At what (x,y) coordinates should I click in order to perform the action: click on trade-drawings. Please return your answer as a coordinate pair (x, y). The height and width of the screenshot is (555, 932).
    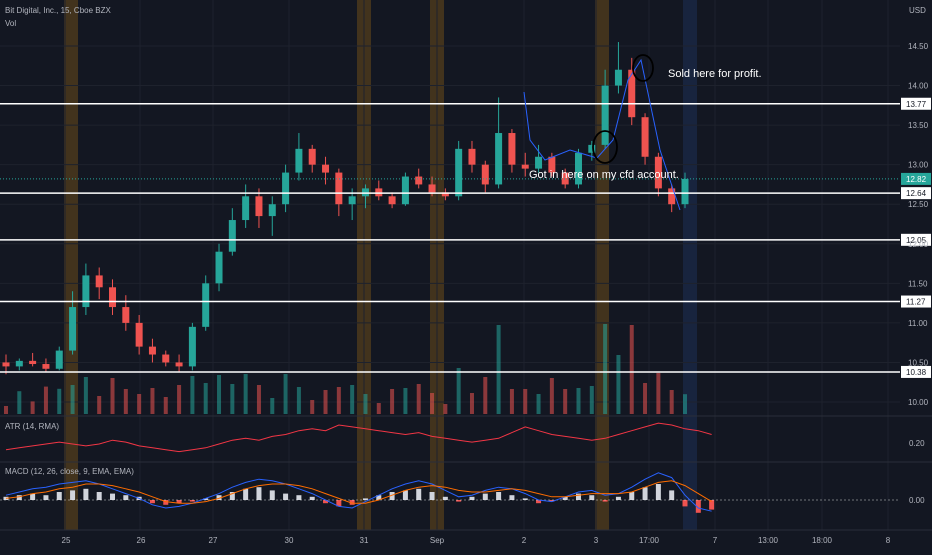
    Looking at the image, I should click on (602, 132).